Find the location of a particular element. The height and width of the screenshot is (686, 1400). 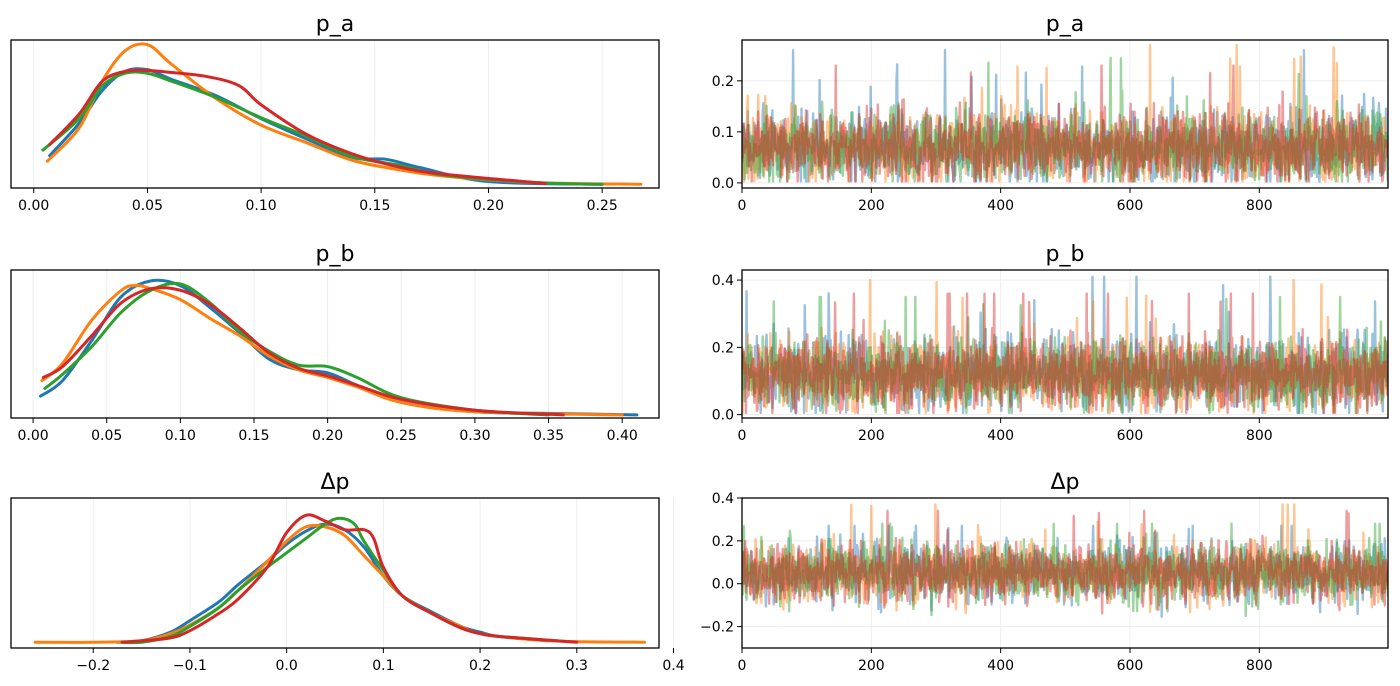

x-tick-label: −0.1 is located at coordinates (190, 666).